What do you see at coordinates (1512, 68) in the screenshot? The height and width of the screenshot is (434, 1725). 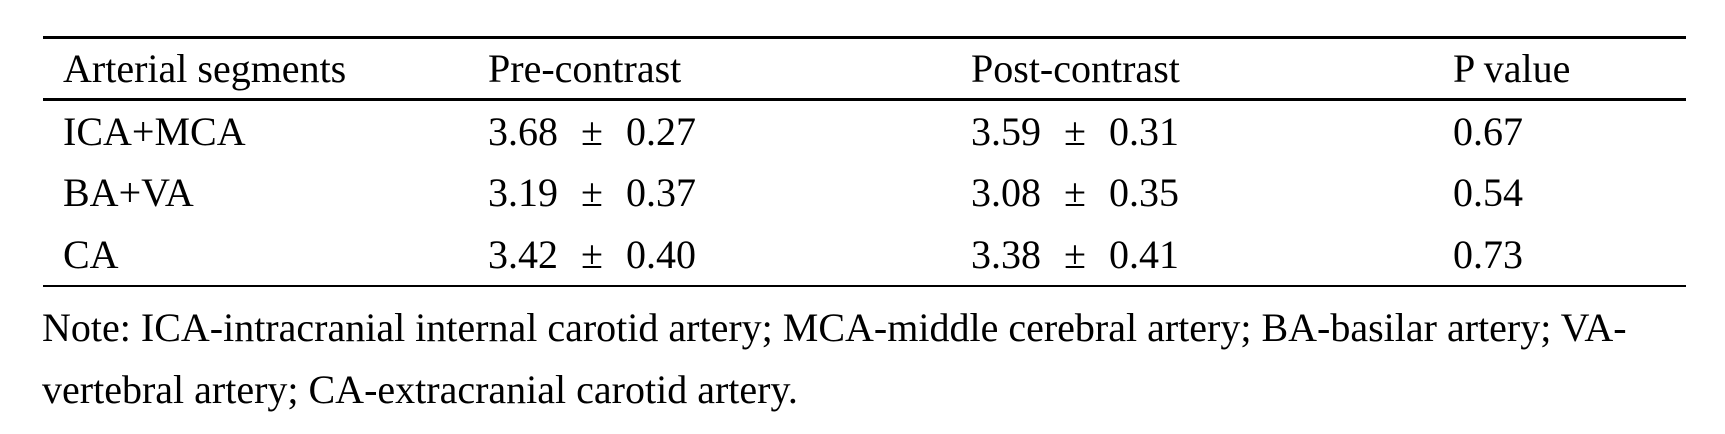 I see `column-header-p-value: P value` at bounding box center [1512, 68].